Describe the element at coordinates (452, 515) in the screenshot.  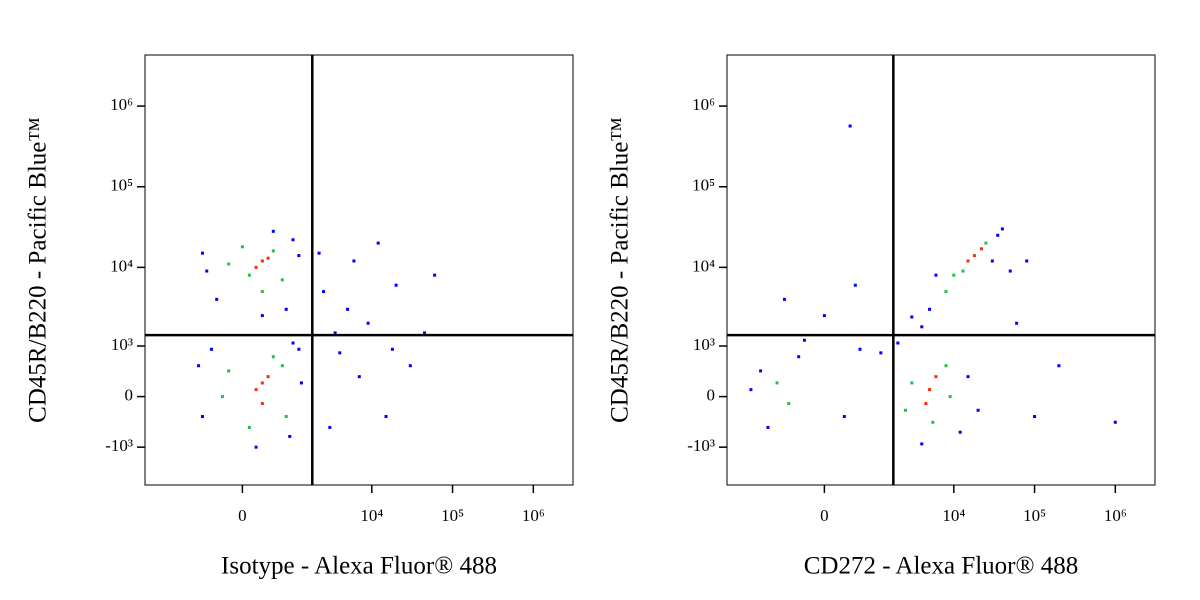
I see `x-tick-label: 10⁵` at that location.